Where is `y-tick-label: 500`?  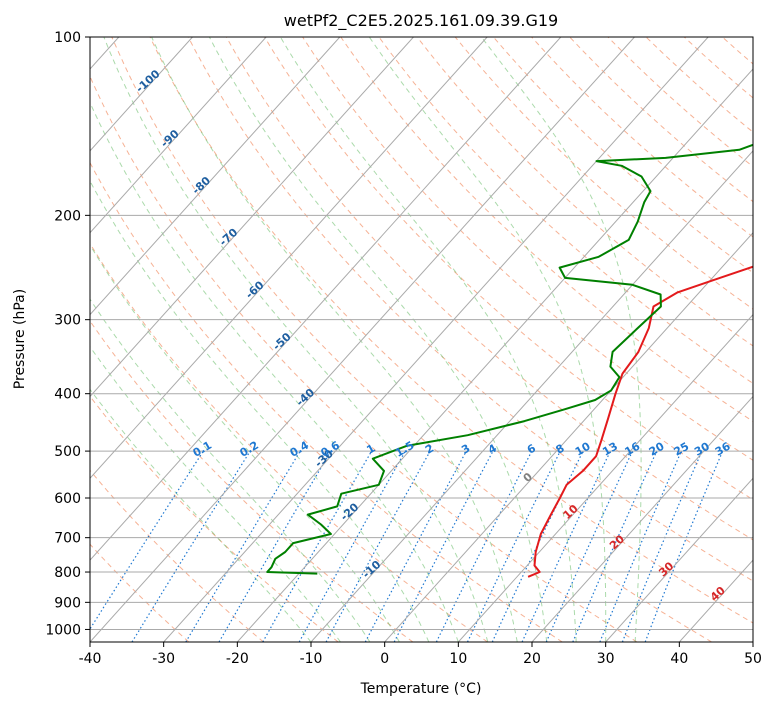 y-tick-label: 500 is located at coordinates (67, 452).